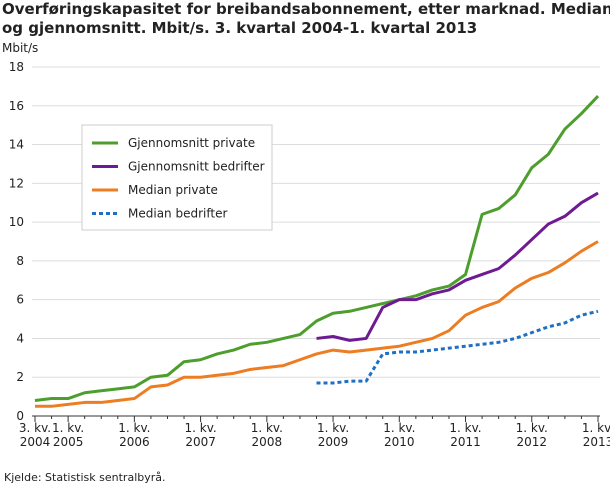 The image size is (610, 488). I want to click on y-axis-label: Mbit/s, so click(20, 48).